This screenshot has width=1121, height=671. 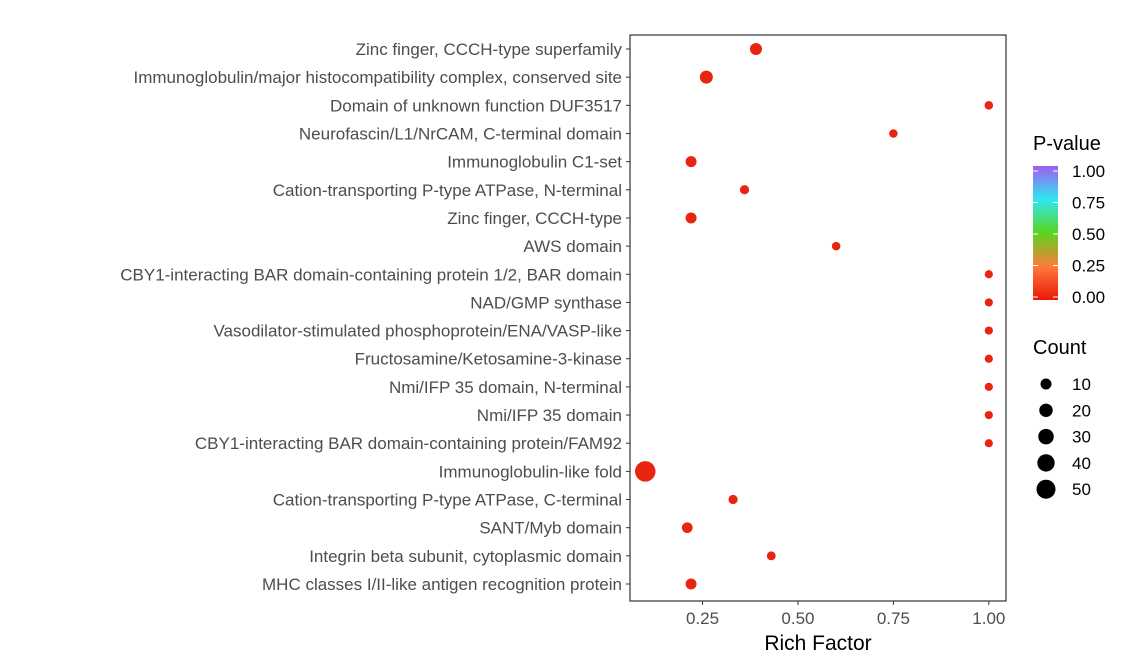 I want to click on color-legend-label: 0.25, so click(x=1088, y=266).